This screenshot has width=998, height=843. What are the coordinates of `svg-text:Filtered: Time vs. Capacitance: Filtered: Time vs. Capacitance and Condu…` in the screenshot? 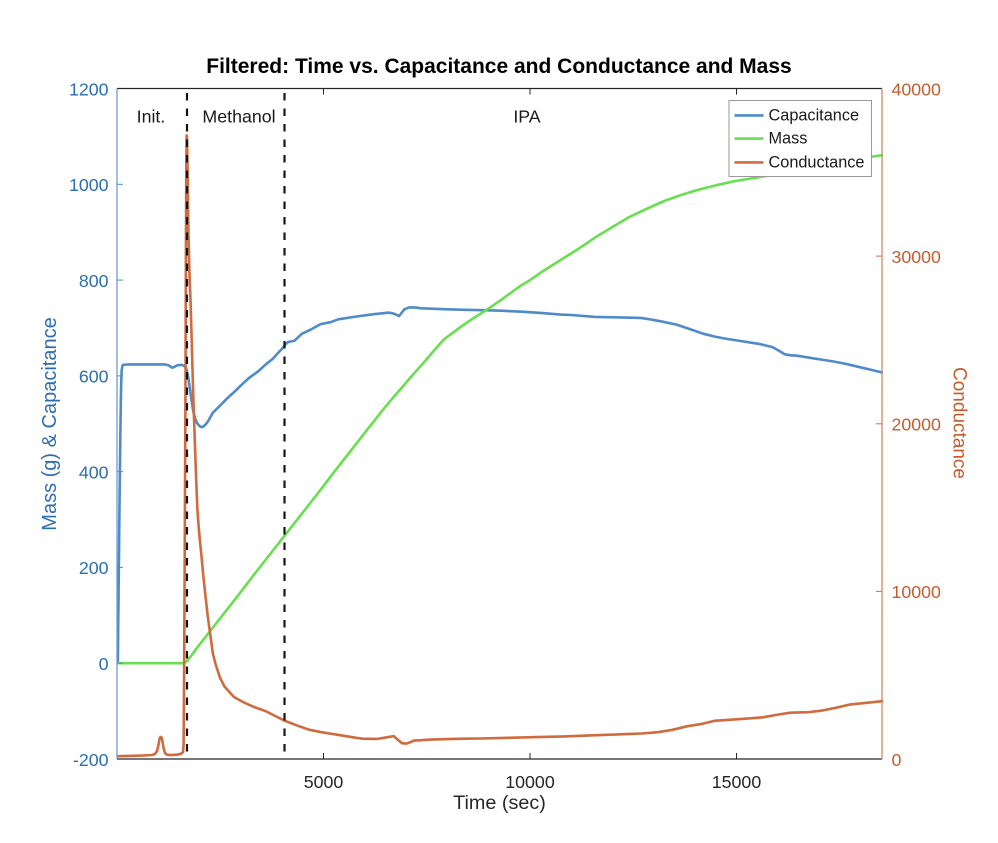 It's located at (498, 66).